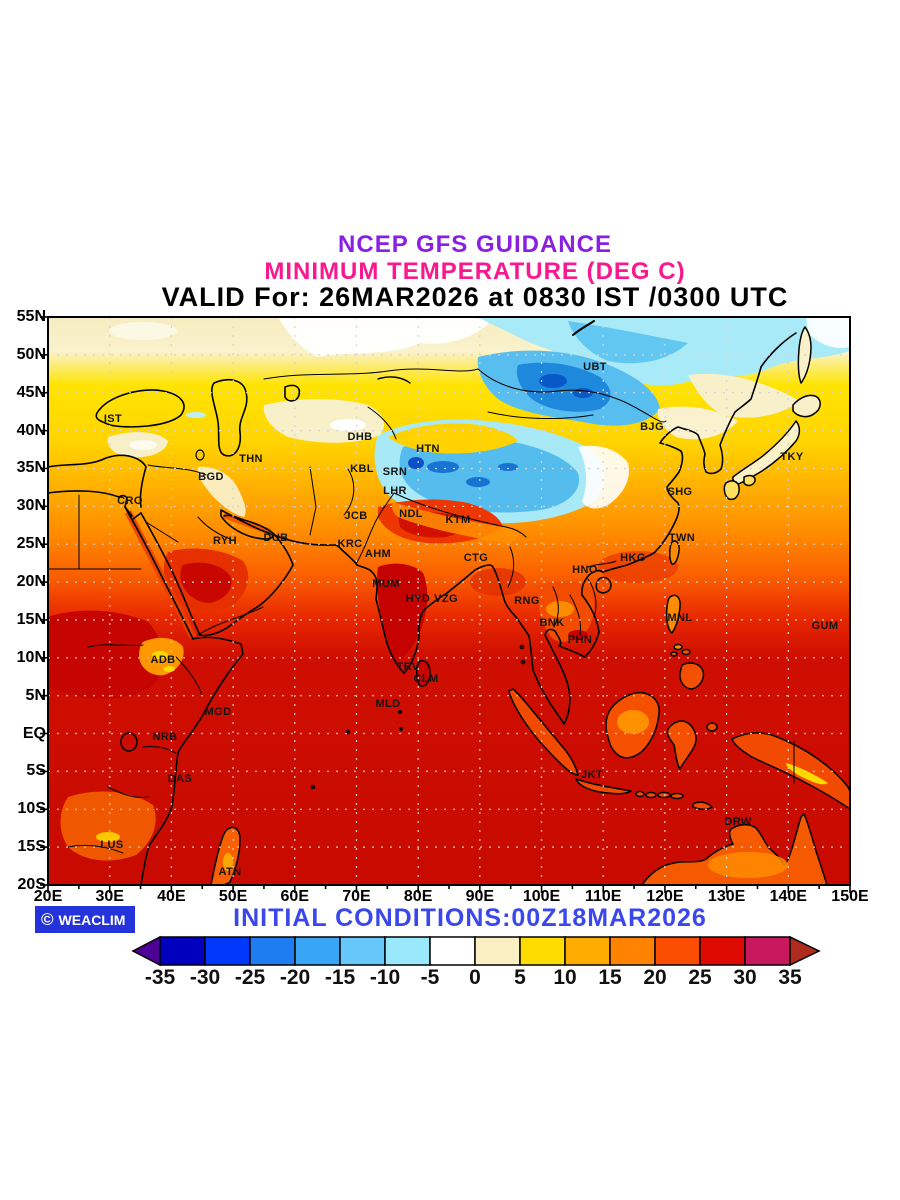 The width and height of the screenshot is (900, 1200). What do you see at coordinates (788, 896) in the screenshot?
I see `lon-tick-label: 140E` at bounding box center [788, 896].